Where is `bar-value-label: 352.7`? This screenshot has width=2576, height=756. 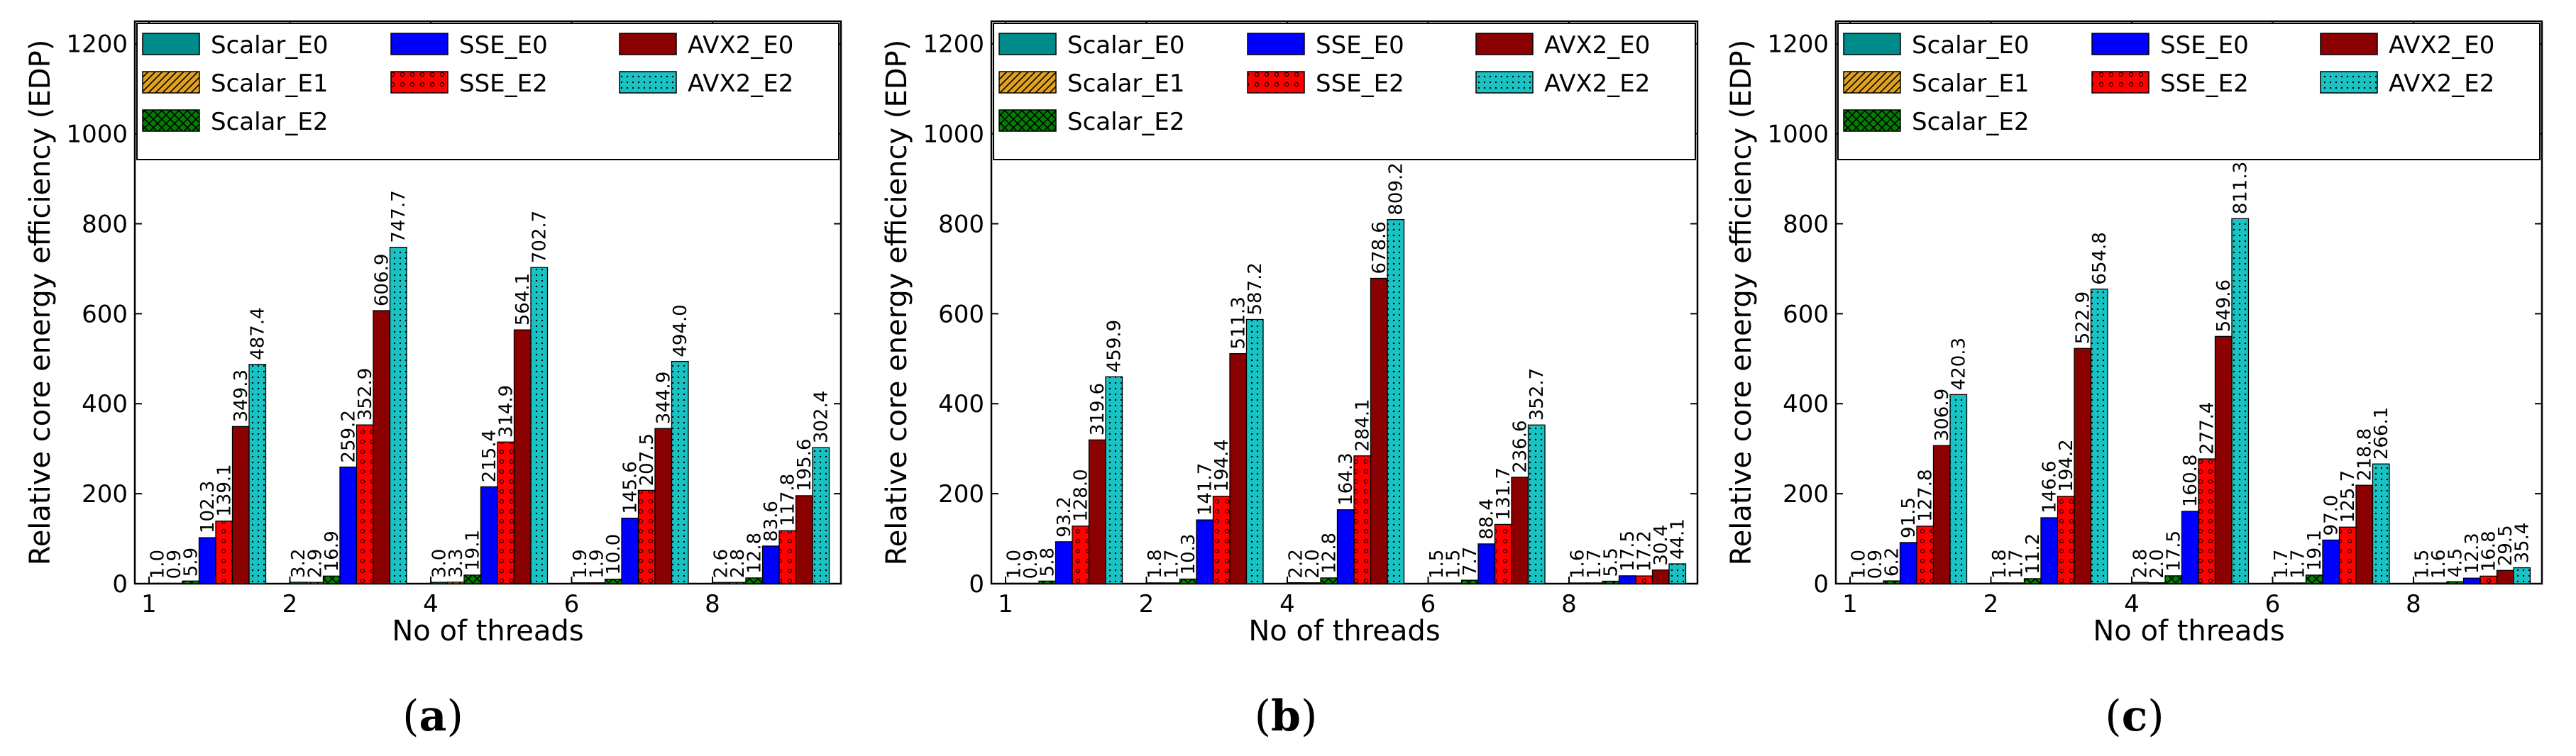 bar-value-label: 352.7 is located at coordinates (1537, 394).